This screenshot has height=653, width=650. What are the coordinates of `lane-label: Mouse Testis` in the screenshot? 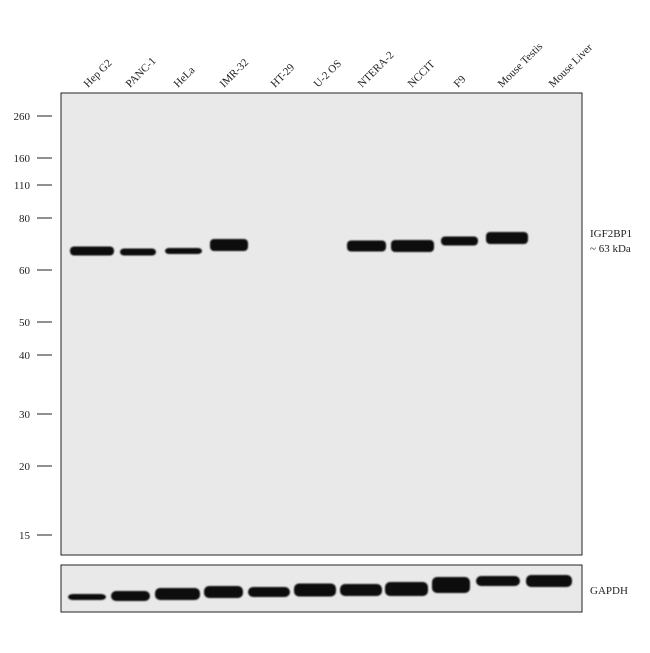 It's located at (521, 66).